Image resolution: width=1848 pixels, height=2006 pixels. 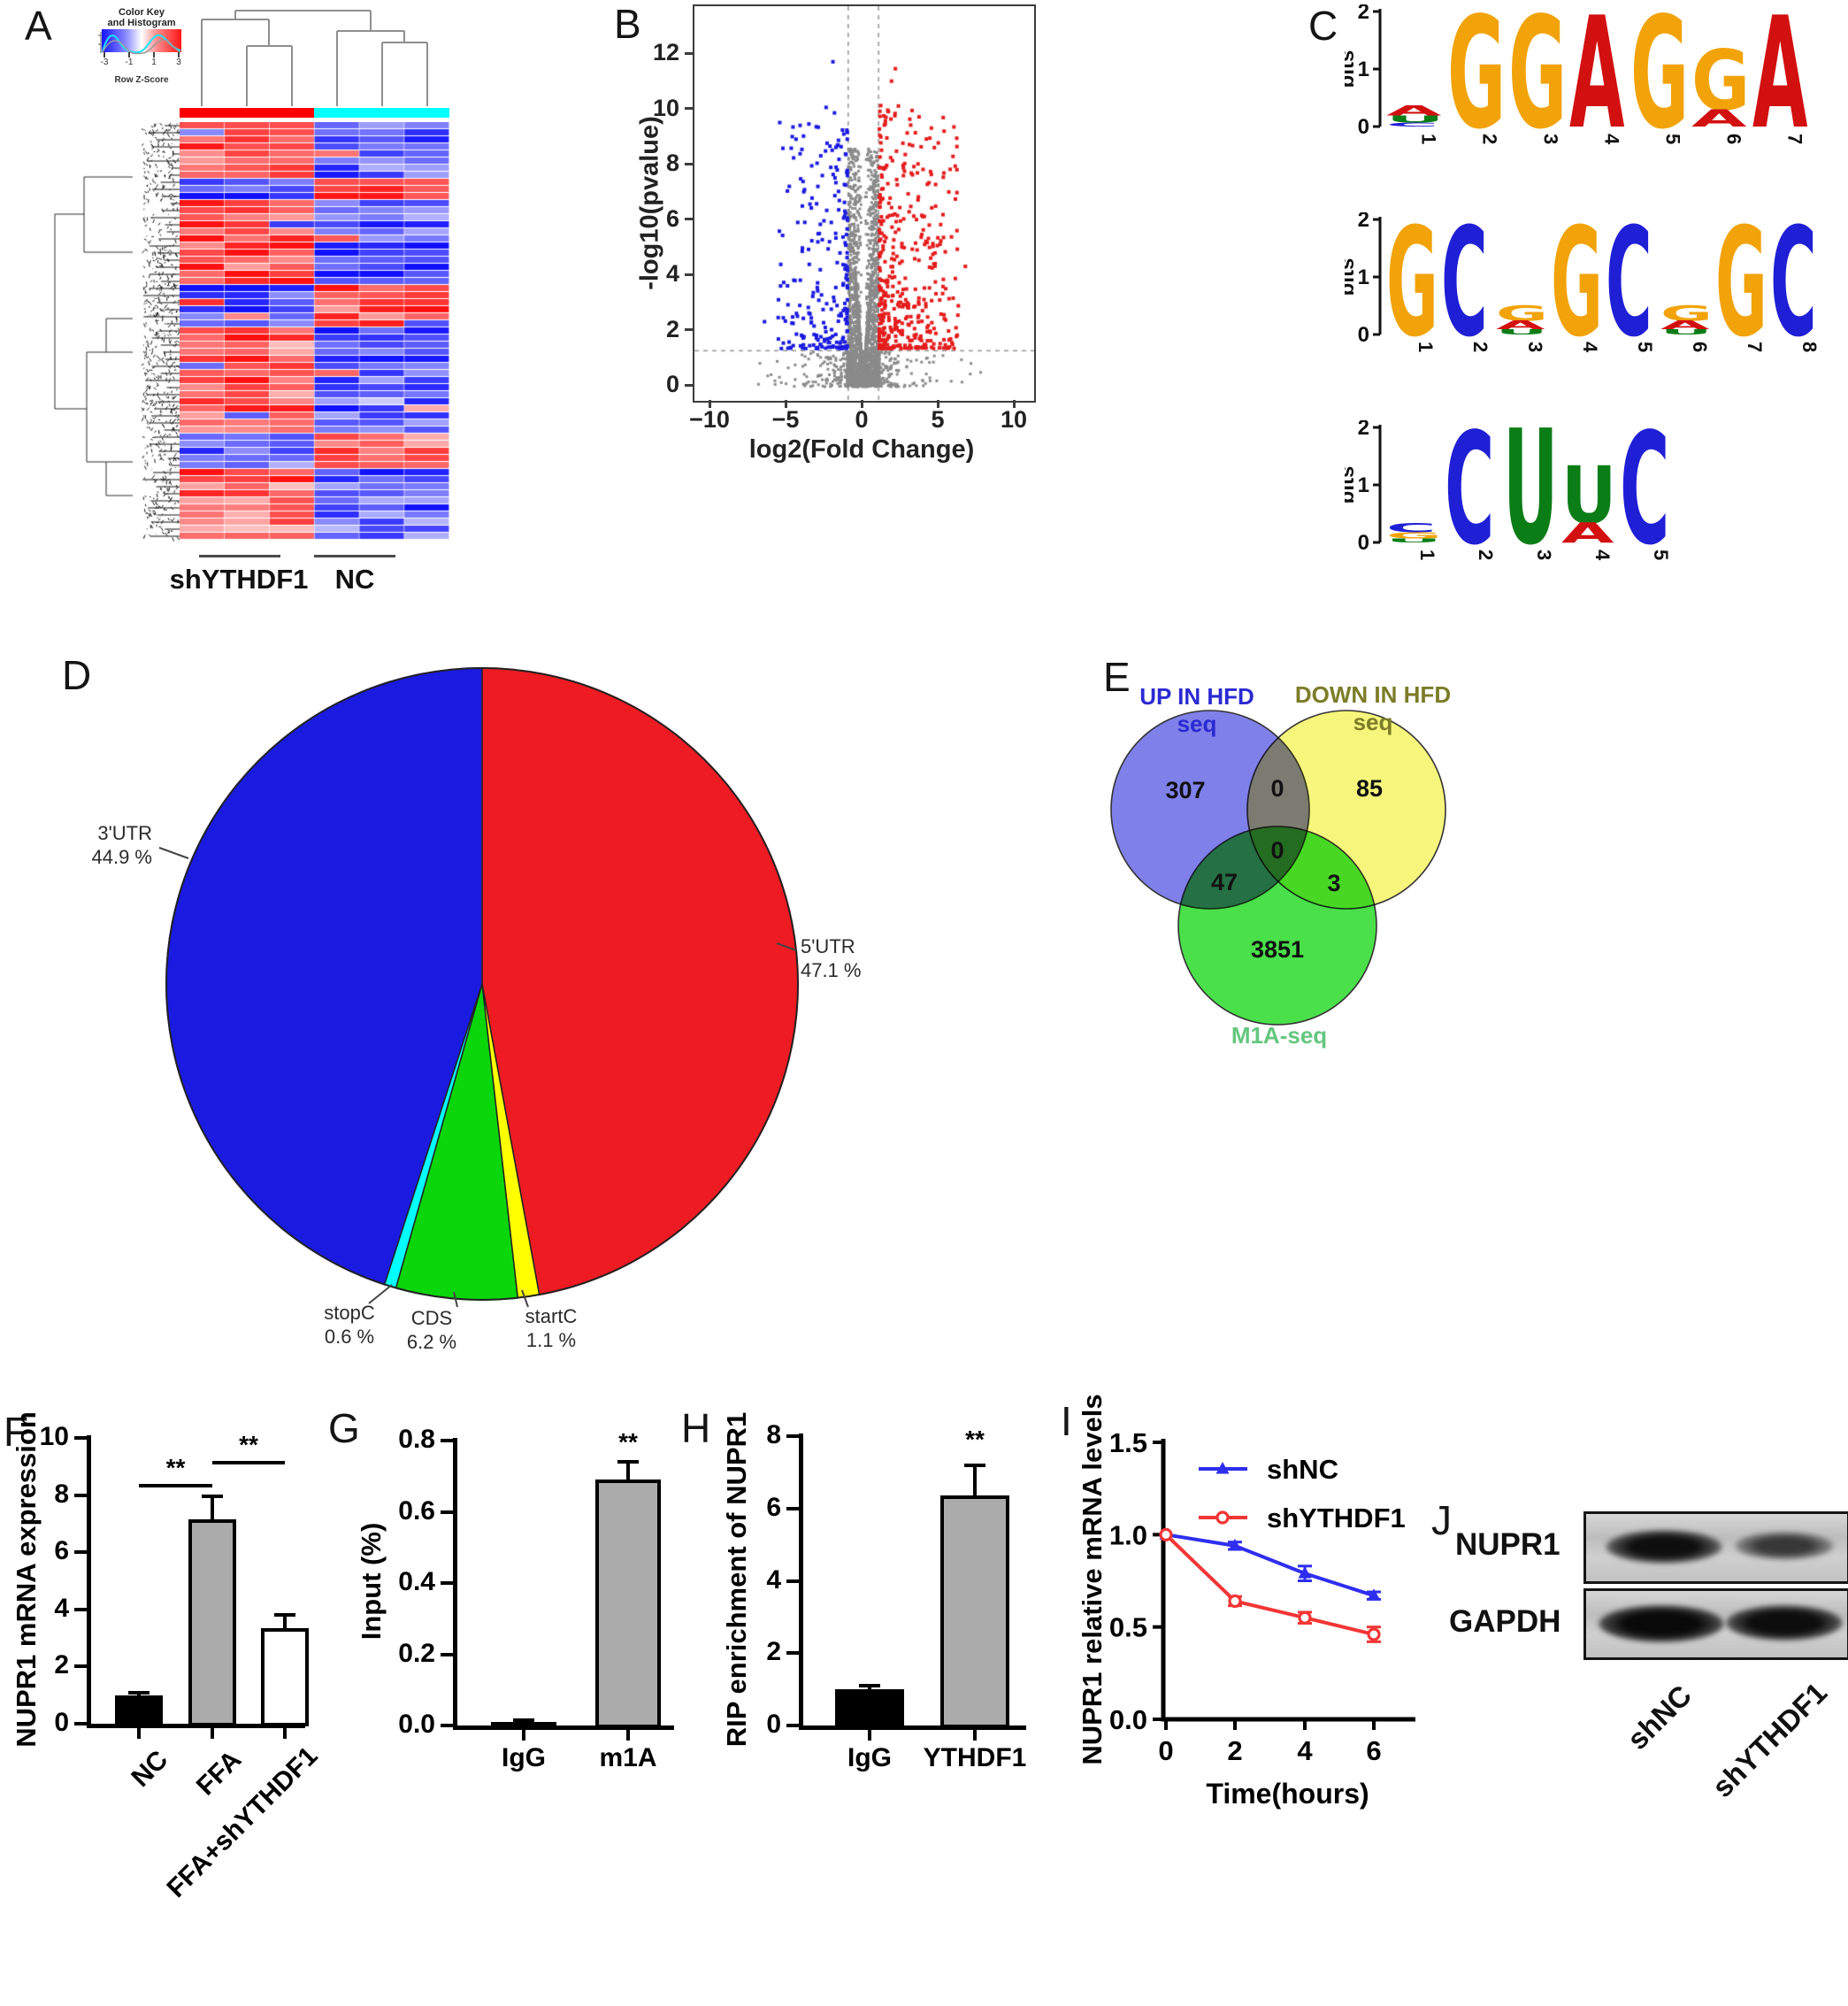 I want to click on pie-label-value: 44.9 %, so click(x=122, y=857).